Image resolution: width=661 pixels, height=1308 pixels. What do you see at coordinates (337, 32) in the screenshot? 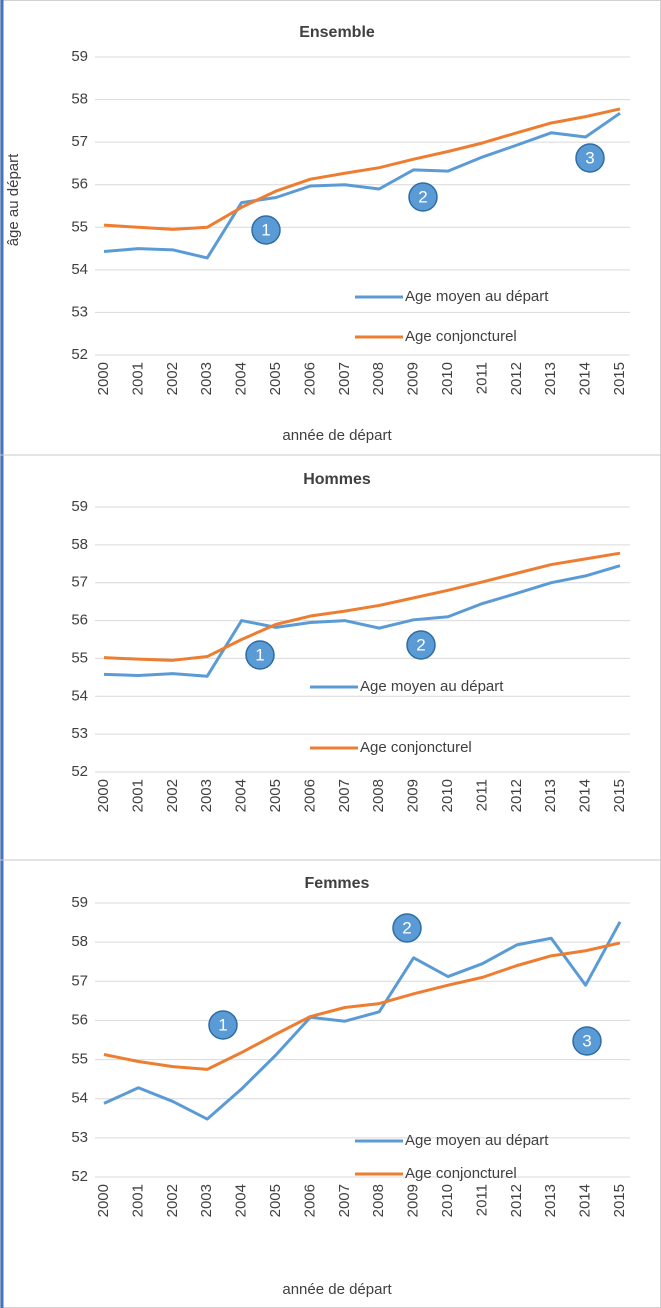
I see `chart-title: Ensemble` at bounding box center [337, 32].